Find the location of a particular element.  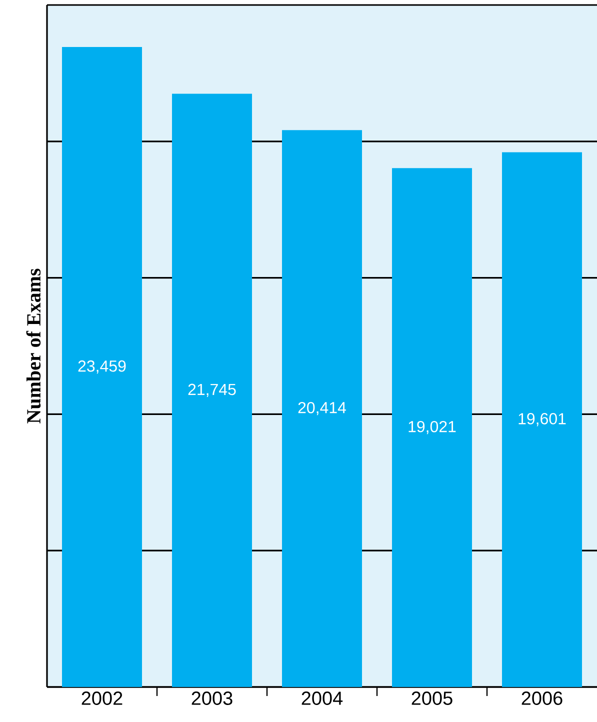

x-tick-label: 2004 is located at coordinates (322, 698).